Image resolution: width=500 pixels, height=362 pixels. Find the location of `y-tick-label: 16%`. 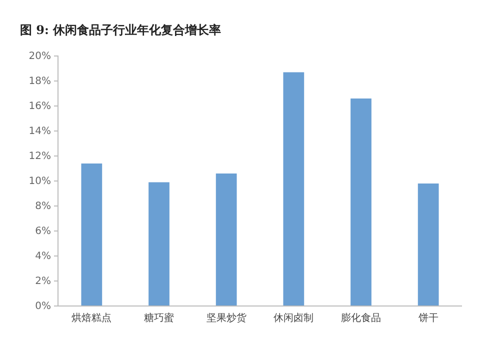

y-tick-label: 16% is located at coordinates (39, 106).